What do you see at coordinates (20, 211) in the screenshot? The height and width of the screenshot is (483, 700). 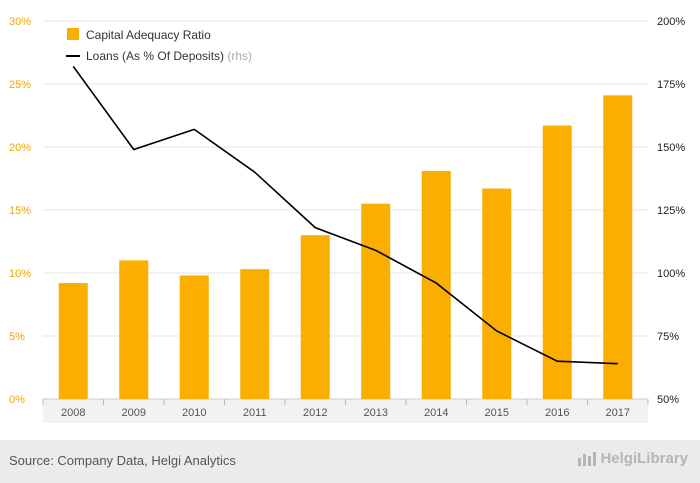 I see `left-tick-label: 15%` at bounding box center [20, 211].